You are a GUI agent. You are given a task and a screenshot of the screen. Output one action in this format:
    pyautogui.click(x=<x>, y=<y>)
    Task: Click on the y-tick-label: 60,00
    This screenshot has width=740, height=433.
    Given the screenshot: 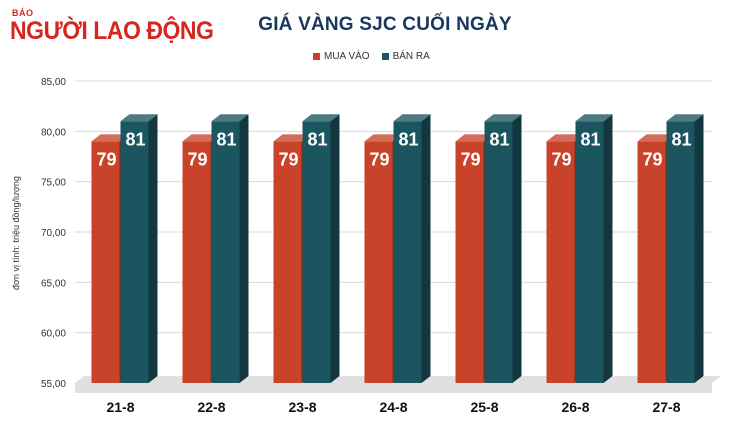 What is the action you would take?
    pyautogui.click(x=53, y=334)
    